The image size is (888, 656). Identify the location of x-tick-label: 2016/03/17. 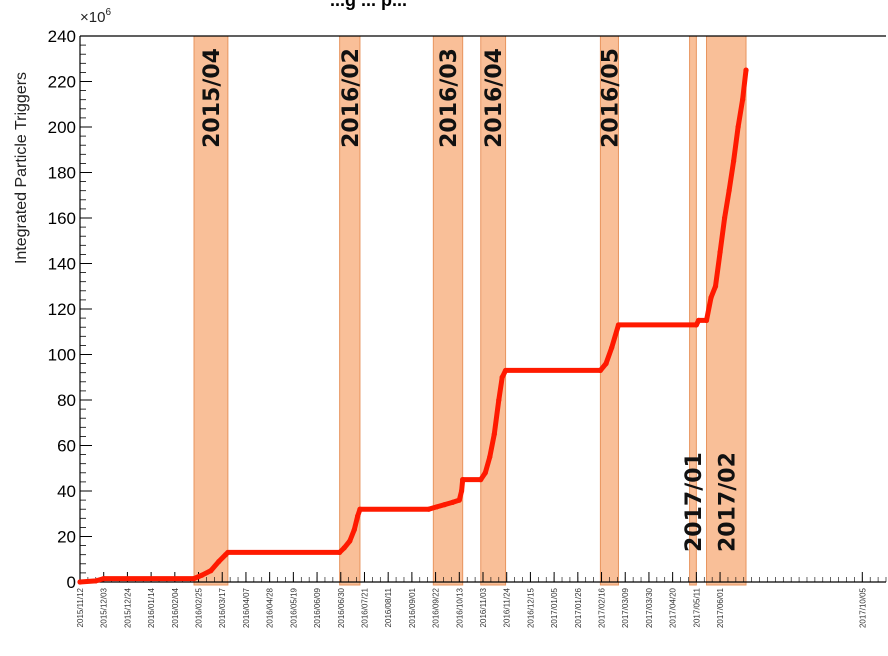
(222, 607).